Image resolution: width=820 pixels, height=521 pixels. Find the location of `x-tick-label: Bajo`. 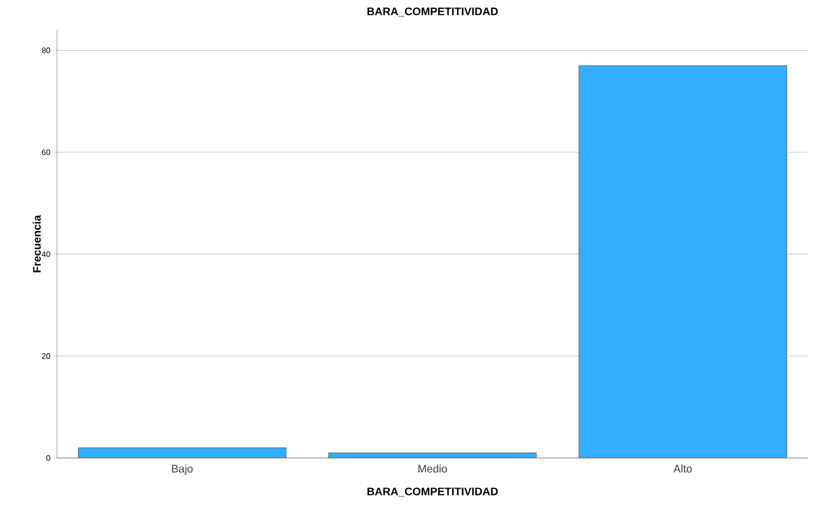

x-tick-label: Bajo is located at coordinates (182, 469).